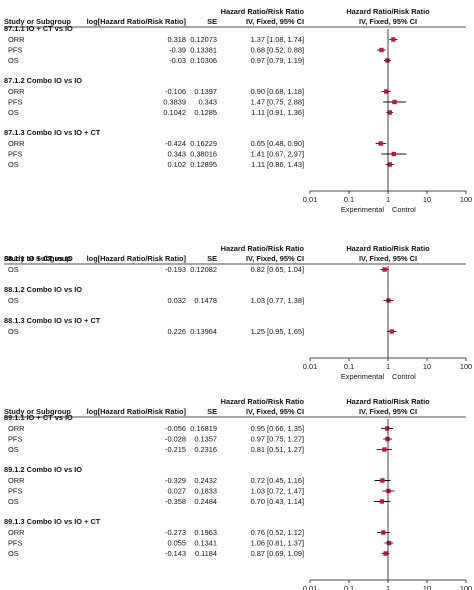 This screenshot has width=474, height=590. I want to click on row-se-value: 0.12082, so click(203, 269).